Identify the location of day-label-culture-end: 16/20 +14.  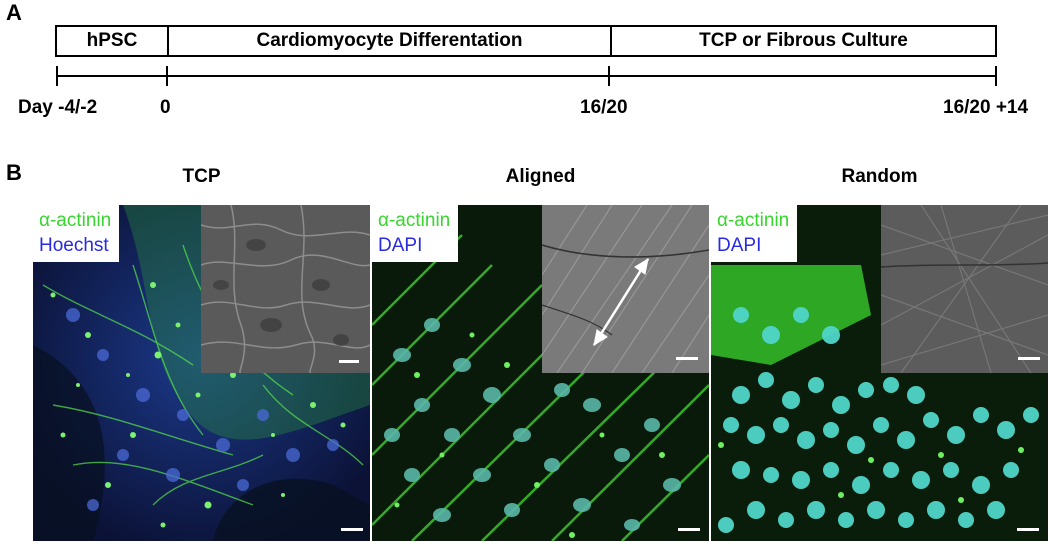
(986, 107).